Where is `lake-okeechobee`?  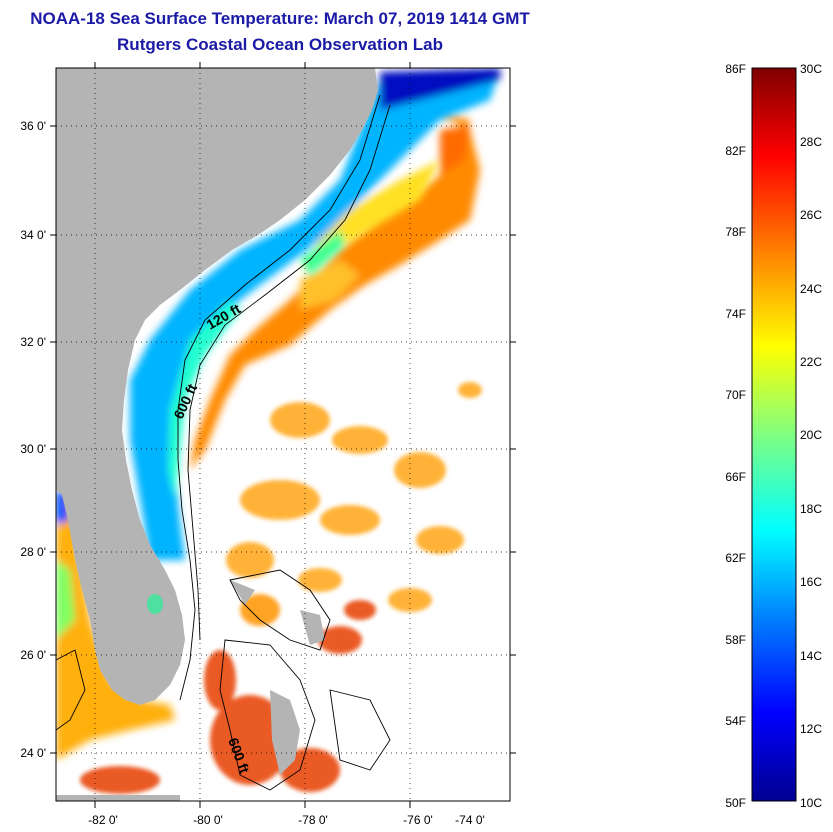
lake-okeechobee is located at coordinates (155, 604).